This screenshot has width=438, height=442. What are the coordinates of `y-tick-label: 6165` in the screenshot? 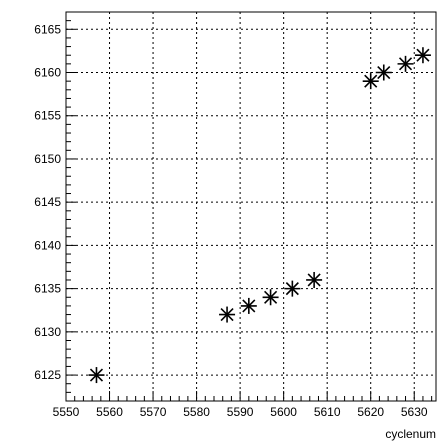 It's located at (47, 29).